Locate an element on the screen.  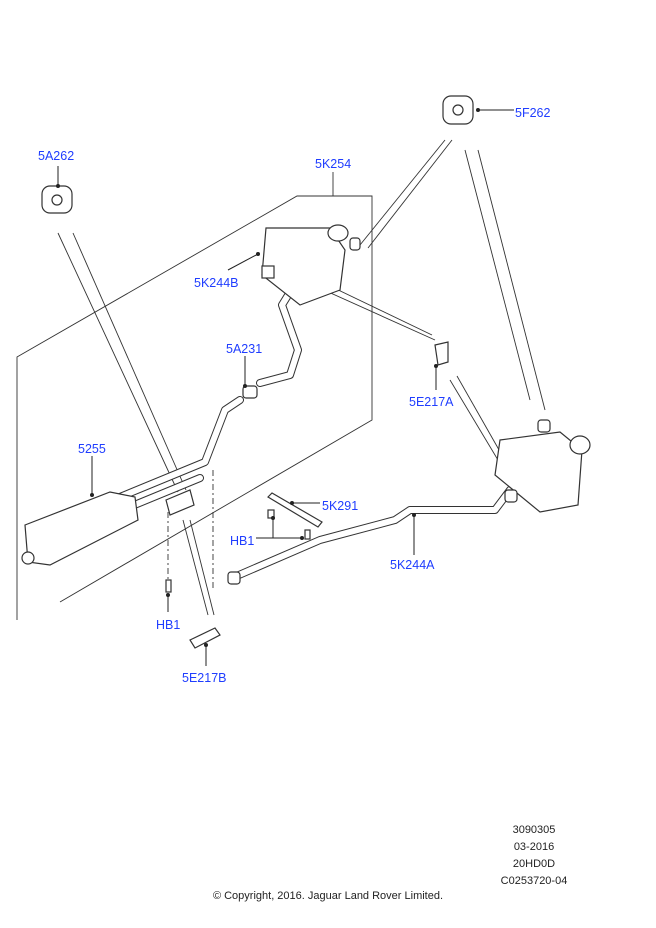
front-pipe is located at coordinates (209, 399).